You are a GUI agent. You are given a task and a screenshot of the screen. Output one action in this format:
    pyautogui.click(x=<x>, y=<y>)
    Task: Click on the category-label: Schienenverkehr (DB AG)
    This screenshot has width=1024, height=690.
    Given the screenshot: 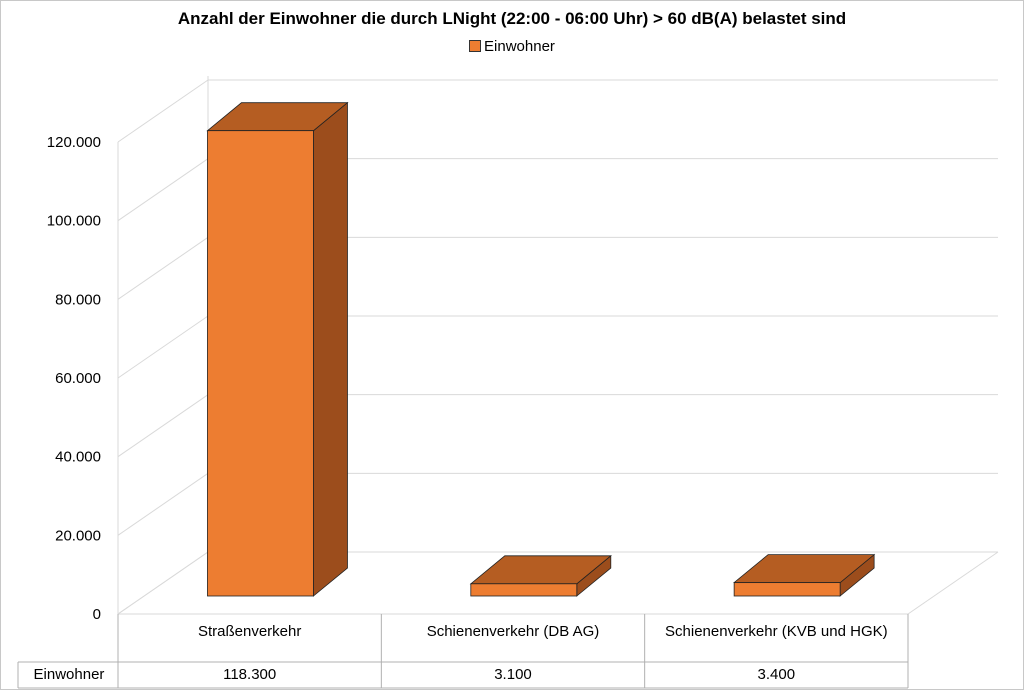 What is the action you would take?
    pyautogui.click(x=513, y=631)
    